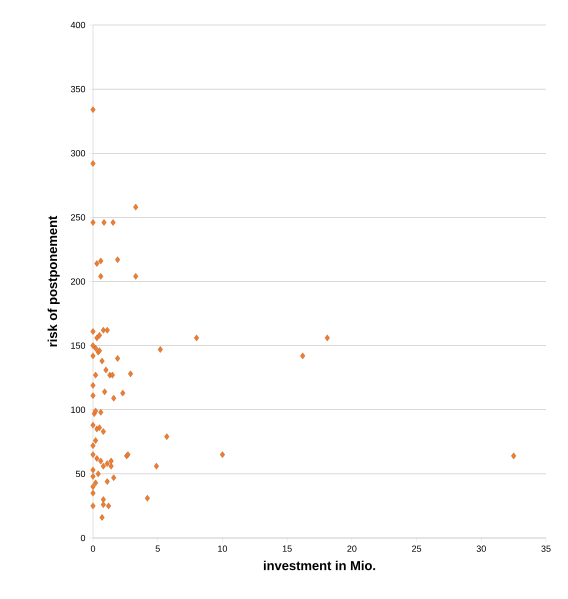  I want to click on y-tick-label: 350, so click(78, 89).